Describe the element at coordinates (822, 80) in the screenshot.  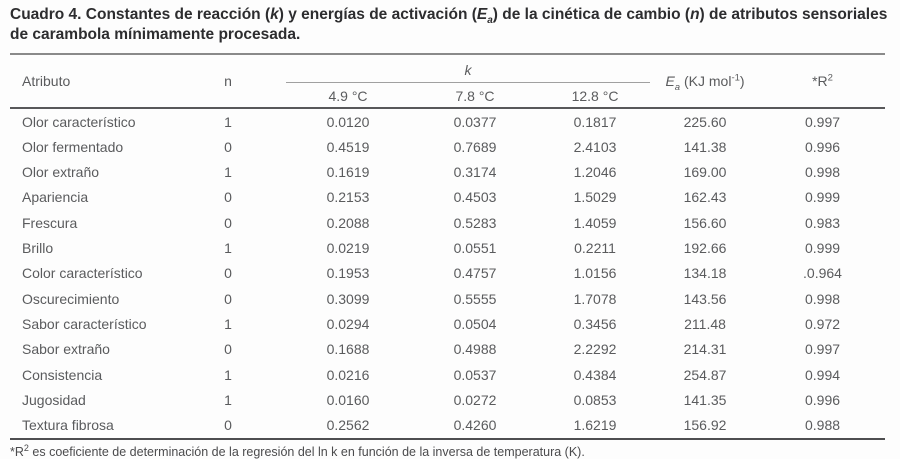
I see `col-header-r2: *R2` at that location.